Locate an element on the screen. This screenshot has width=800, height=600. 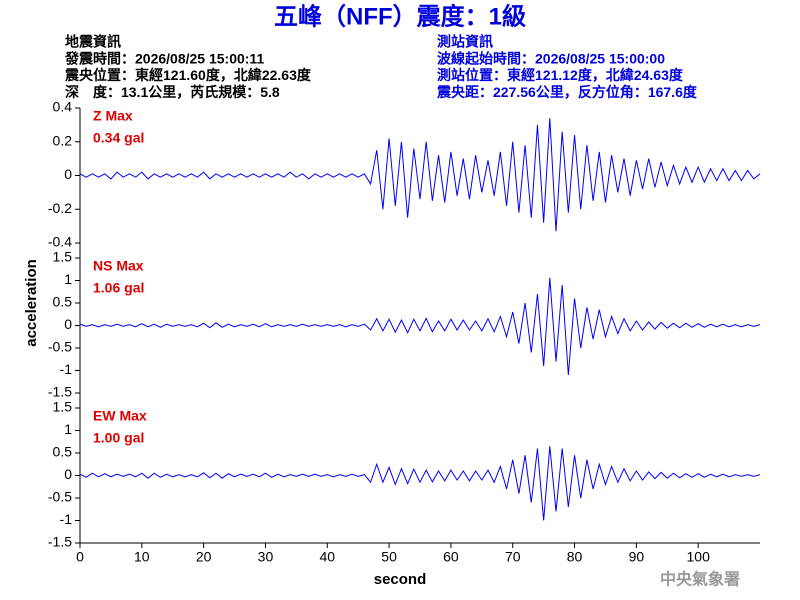
peak-label: 0.34 gal is located at coordinates (118, 138).